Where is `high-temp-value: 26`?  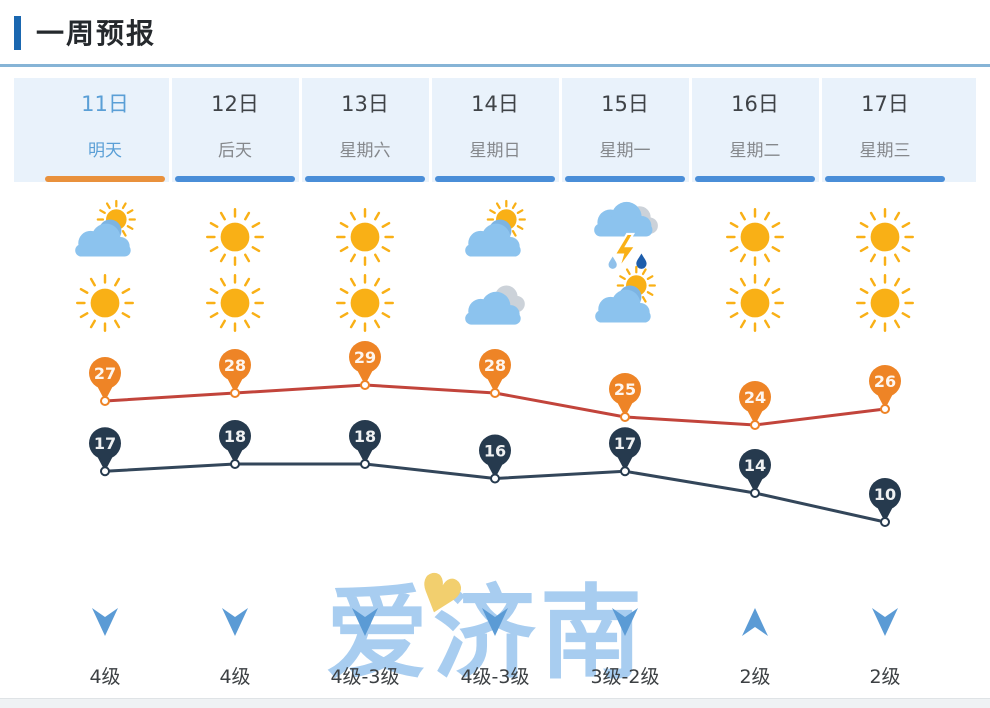 high-temp-value: 26 is located at coordinates (885, 381).